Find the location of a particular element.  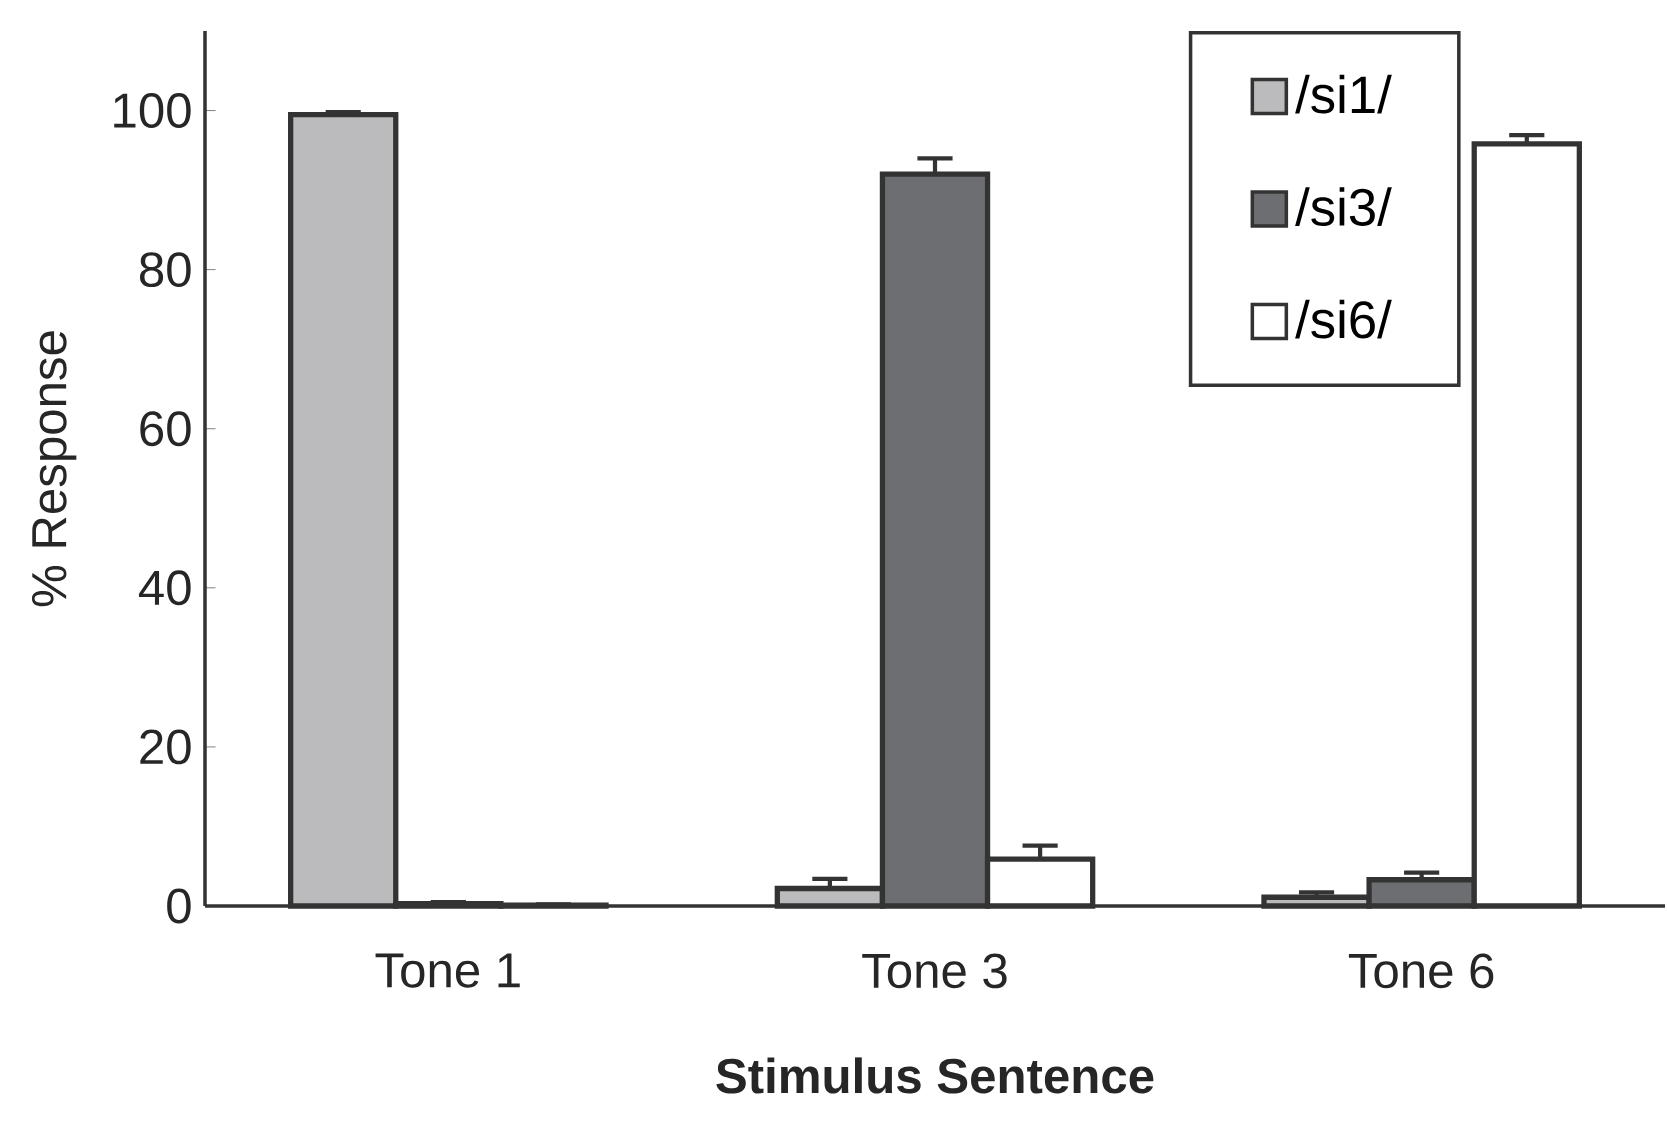

x-tick-label: Tone 1 is located at coordinates (447, 970).